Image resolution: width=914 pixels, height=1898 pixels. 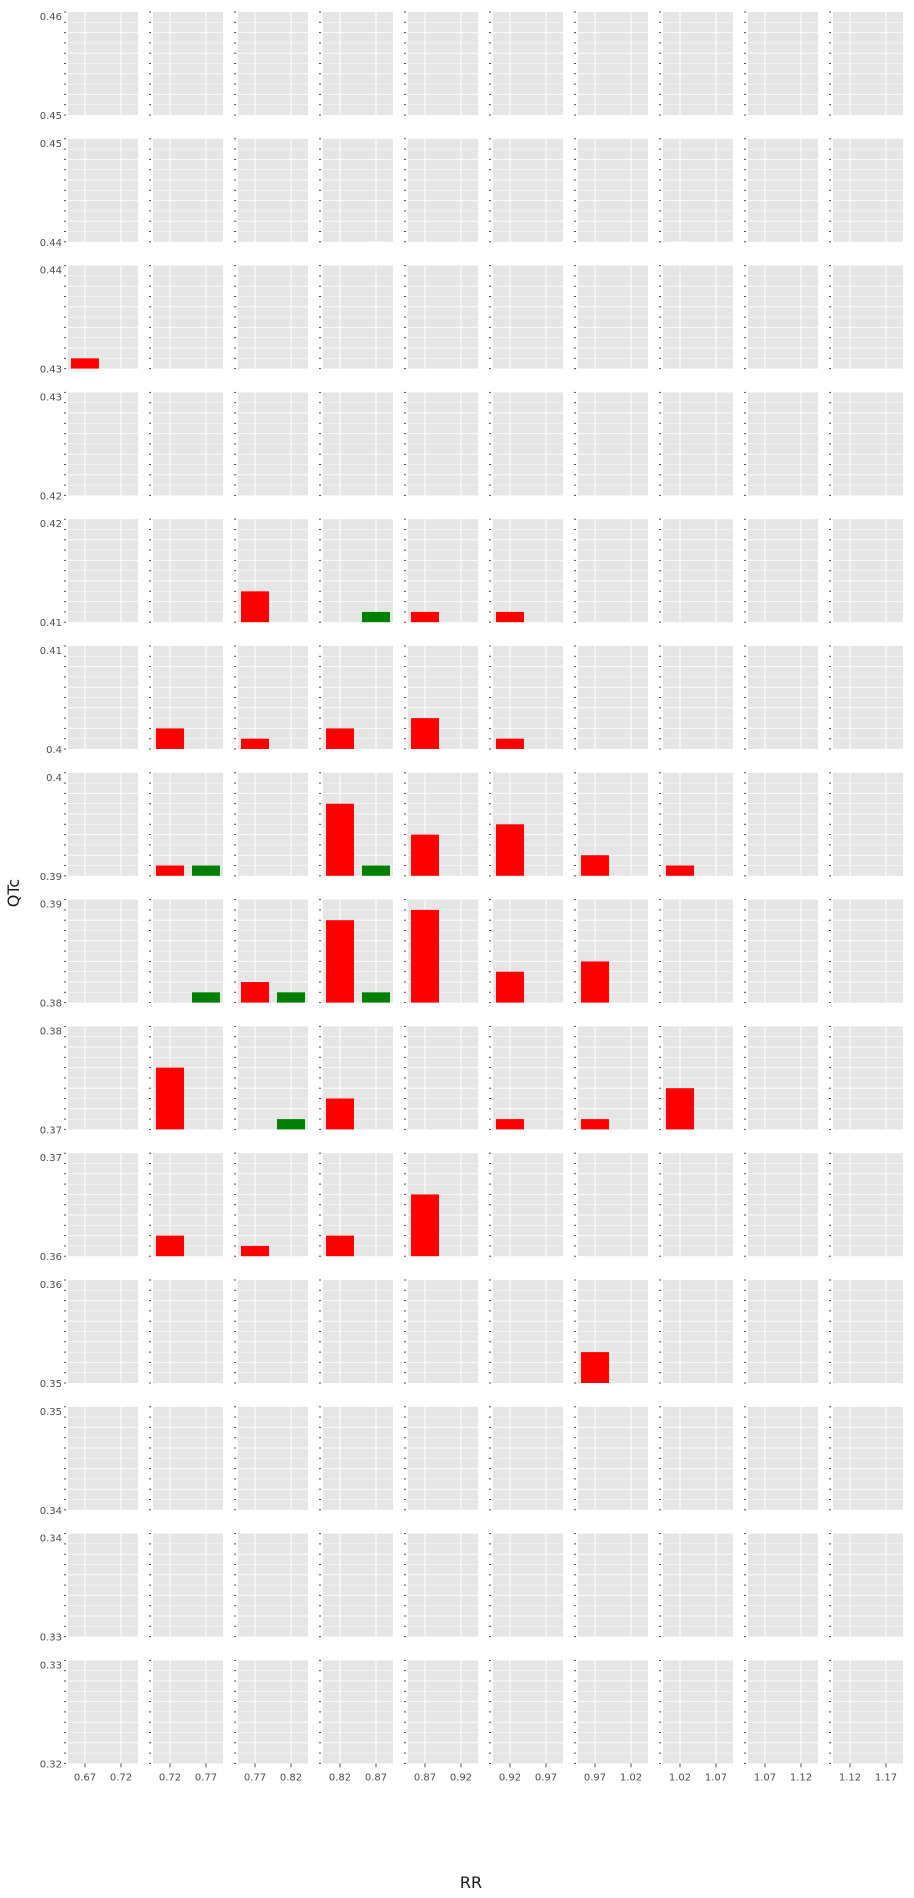 I want to click on y-tick-label: 0.46, so click(x=51, y=17).